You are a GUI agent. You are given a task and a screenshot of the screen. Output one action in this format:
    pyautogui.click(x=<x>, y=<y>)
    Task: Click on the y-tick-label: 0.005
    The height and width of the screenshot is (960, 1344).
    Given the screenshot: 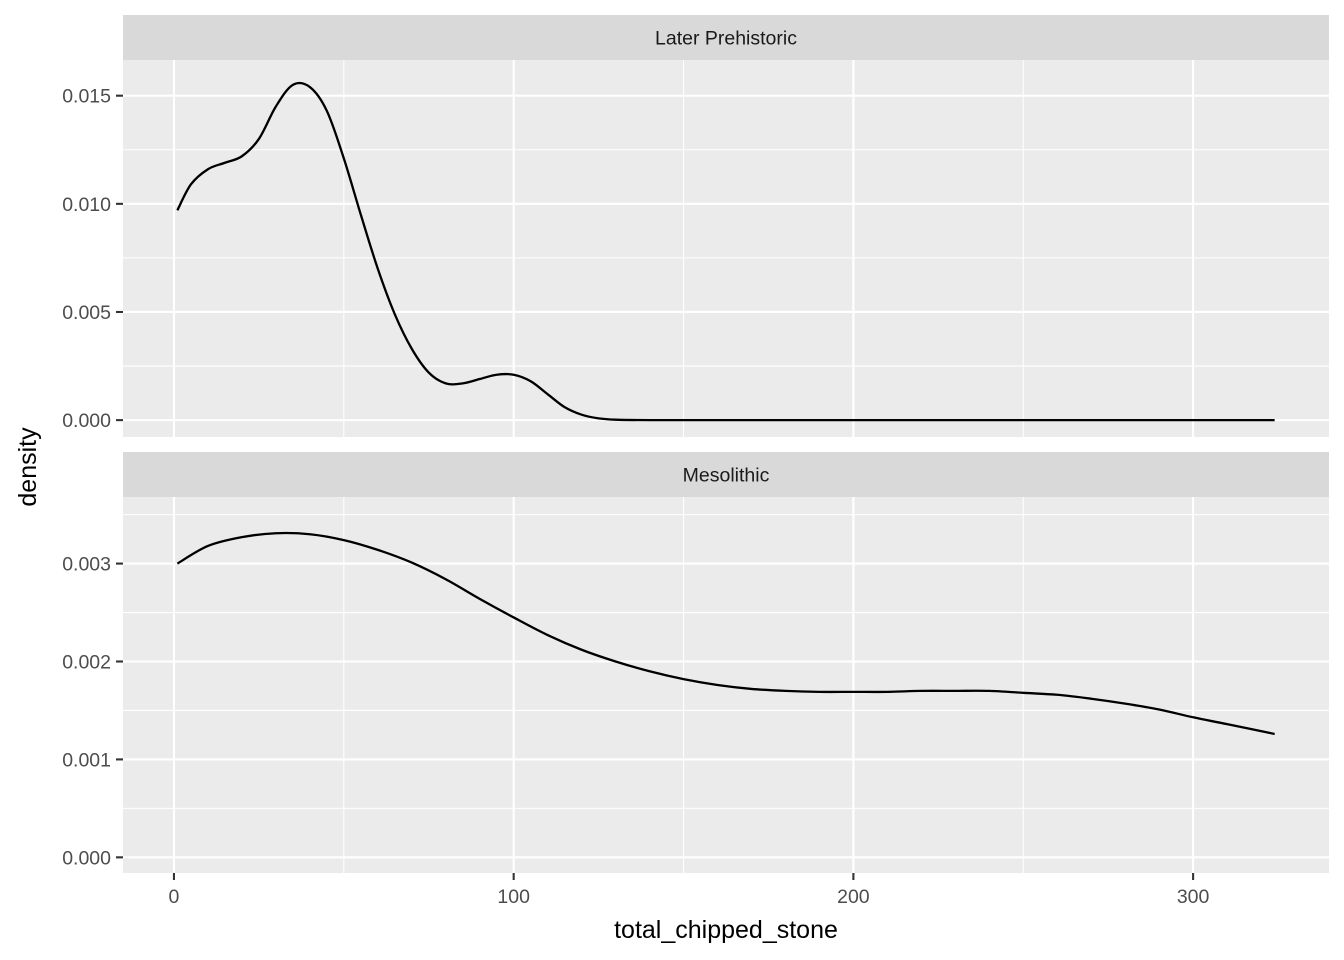 What is the action you would take?
    pyautogui.click(x=86, y=313)
    